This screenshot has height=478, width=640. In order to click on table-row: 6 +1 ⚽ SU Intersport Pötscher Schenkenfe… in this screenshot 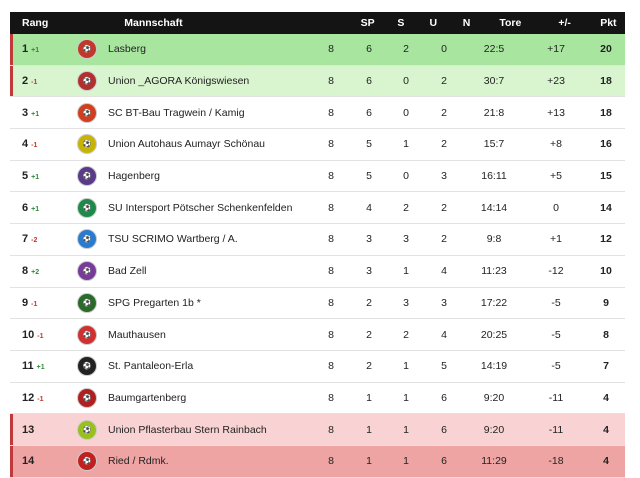, I will do `click(317, 208)`.